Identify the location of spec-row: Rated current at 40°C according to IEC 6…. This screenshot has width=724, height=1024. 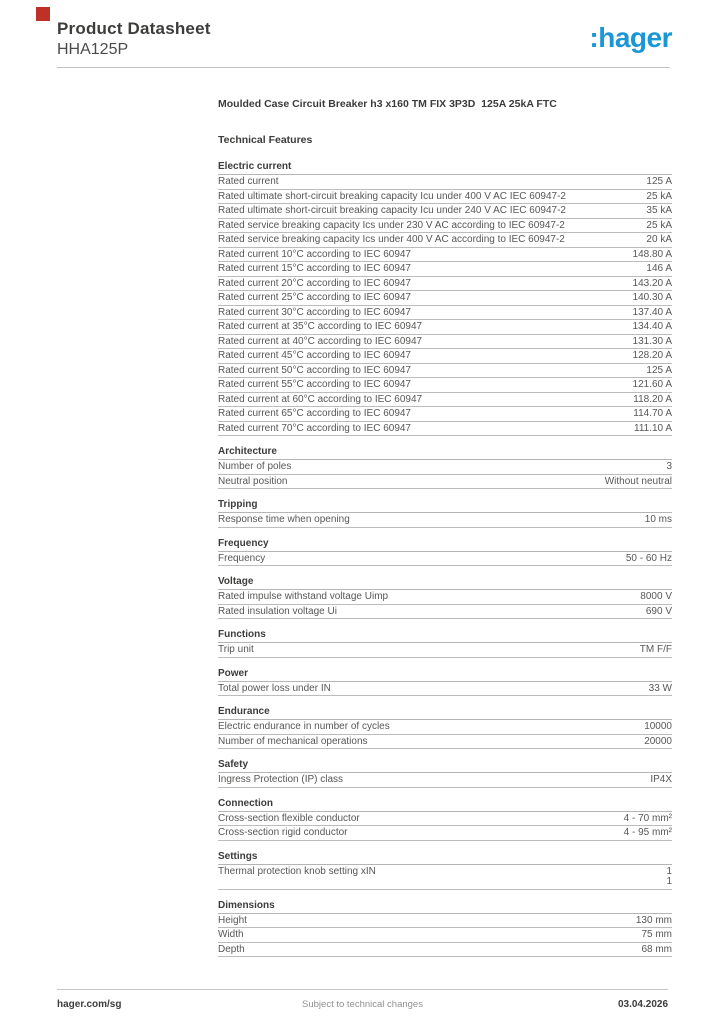
(445, 342).